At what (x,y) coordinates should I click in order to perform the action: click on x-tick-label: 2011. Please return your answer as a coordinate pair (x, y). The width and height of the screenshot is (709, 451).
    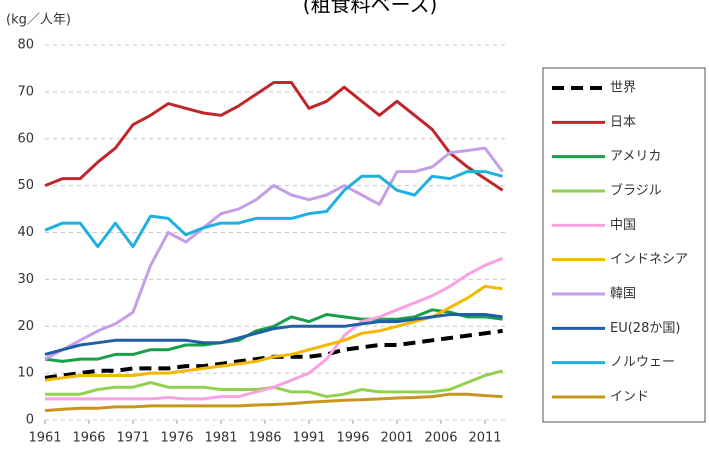
    Looking at the image, I should click on (484, 438).